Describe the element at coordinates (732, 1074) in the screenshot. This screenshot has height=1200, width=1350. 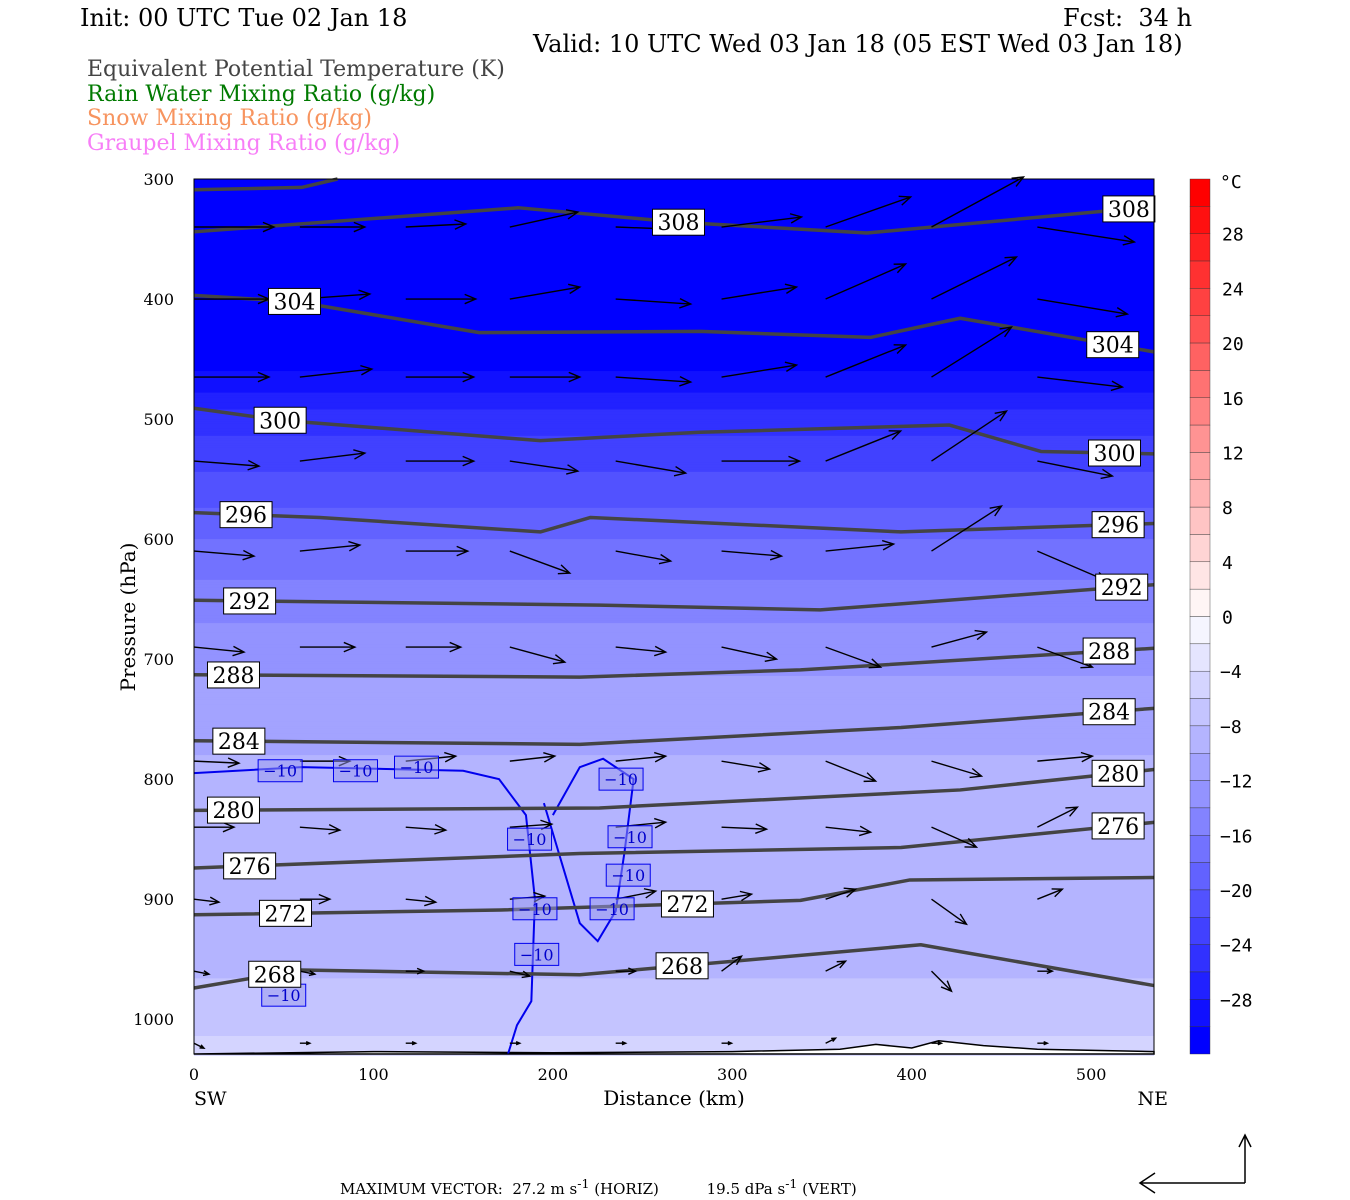
I see `x-tick-label: 300` at that location.